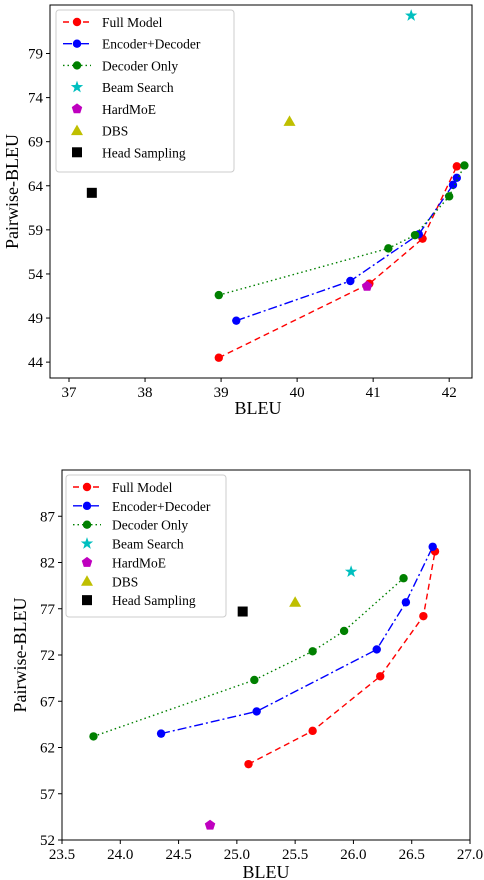  What do you see at coordinates (109, 581) in the screenshot?
I see `legend-item: DBS` at bounding box center [109, 581].